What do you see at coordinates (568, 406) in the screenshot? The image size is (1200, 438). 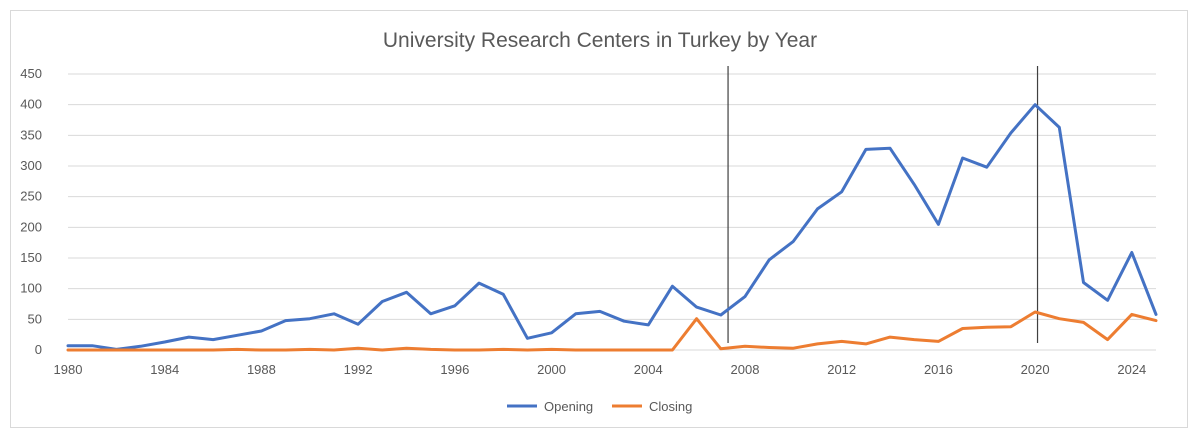 I see `legend-label-opening: Opening` at bounding box center [568, 406].